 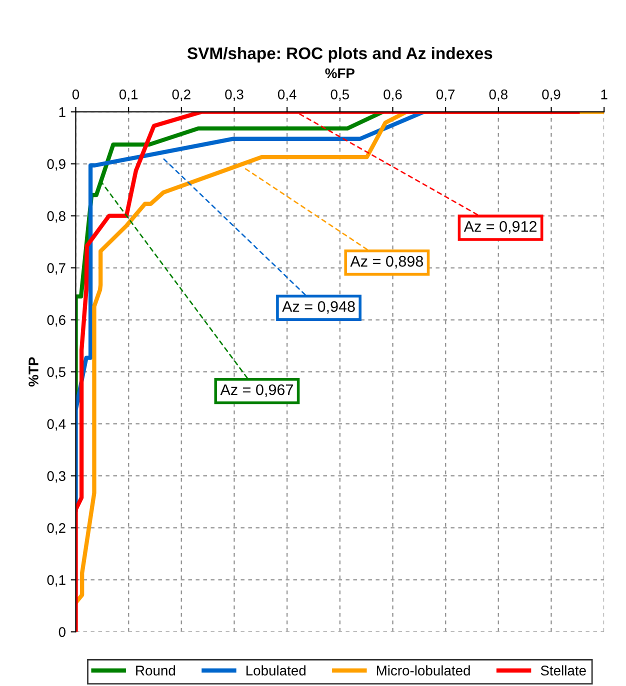 I want to click on x-tick-label: 0,3, so click(x=234, y=95).